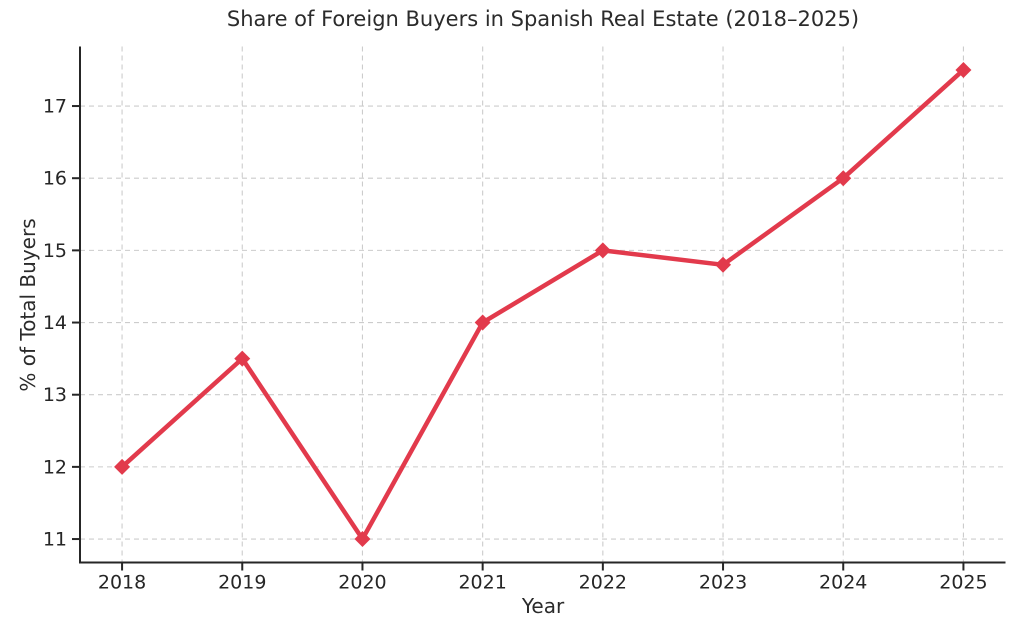  I want to click on x-tick-label: 2018, so click(122, 583).